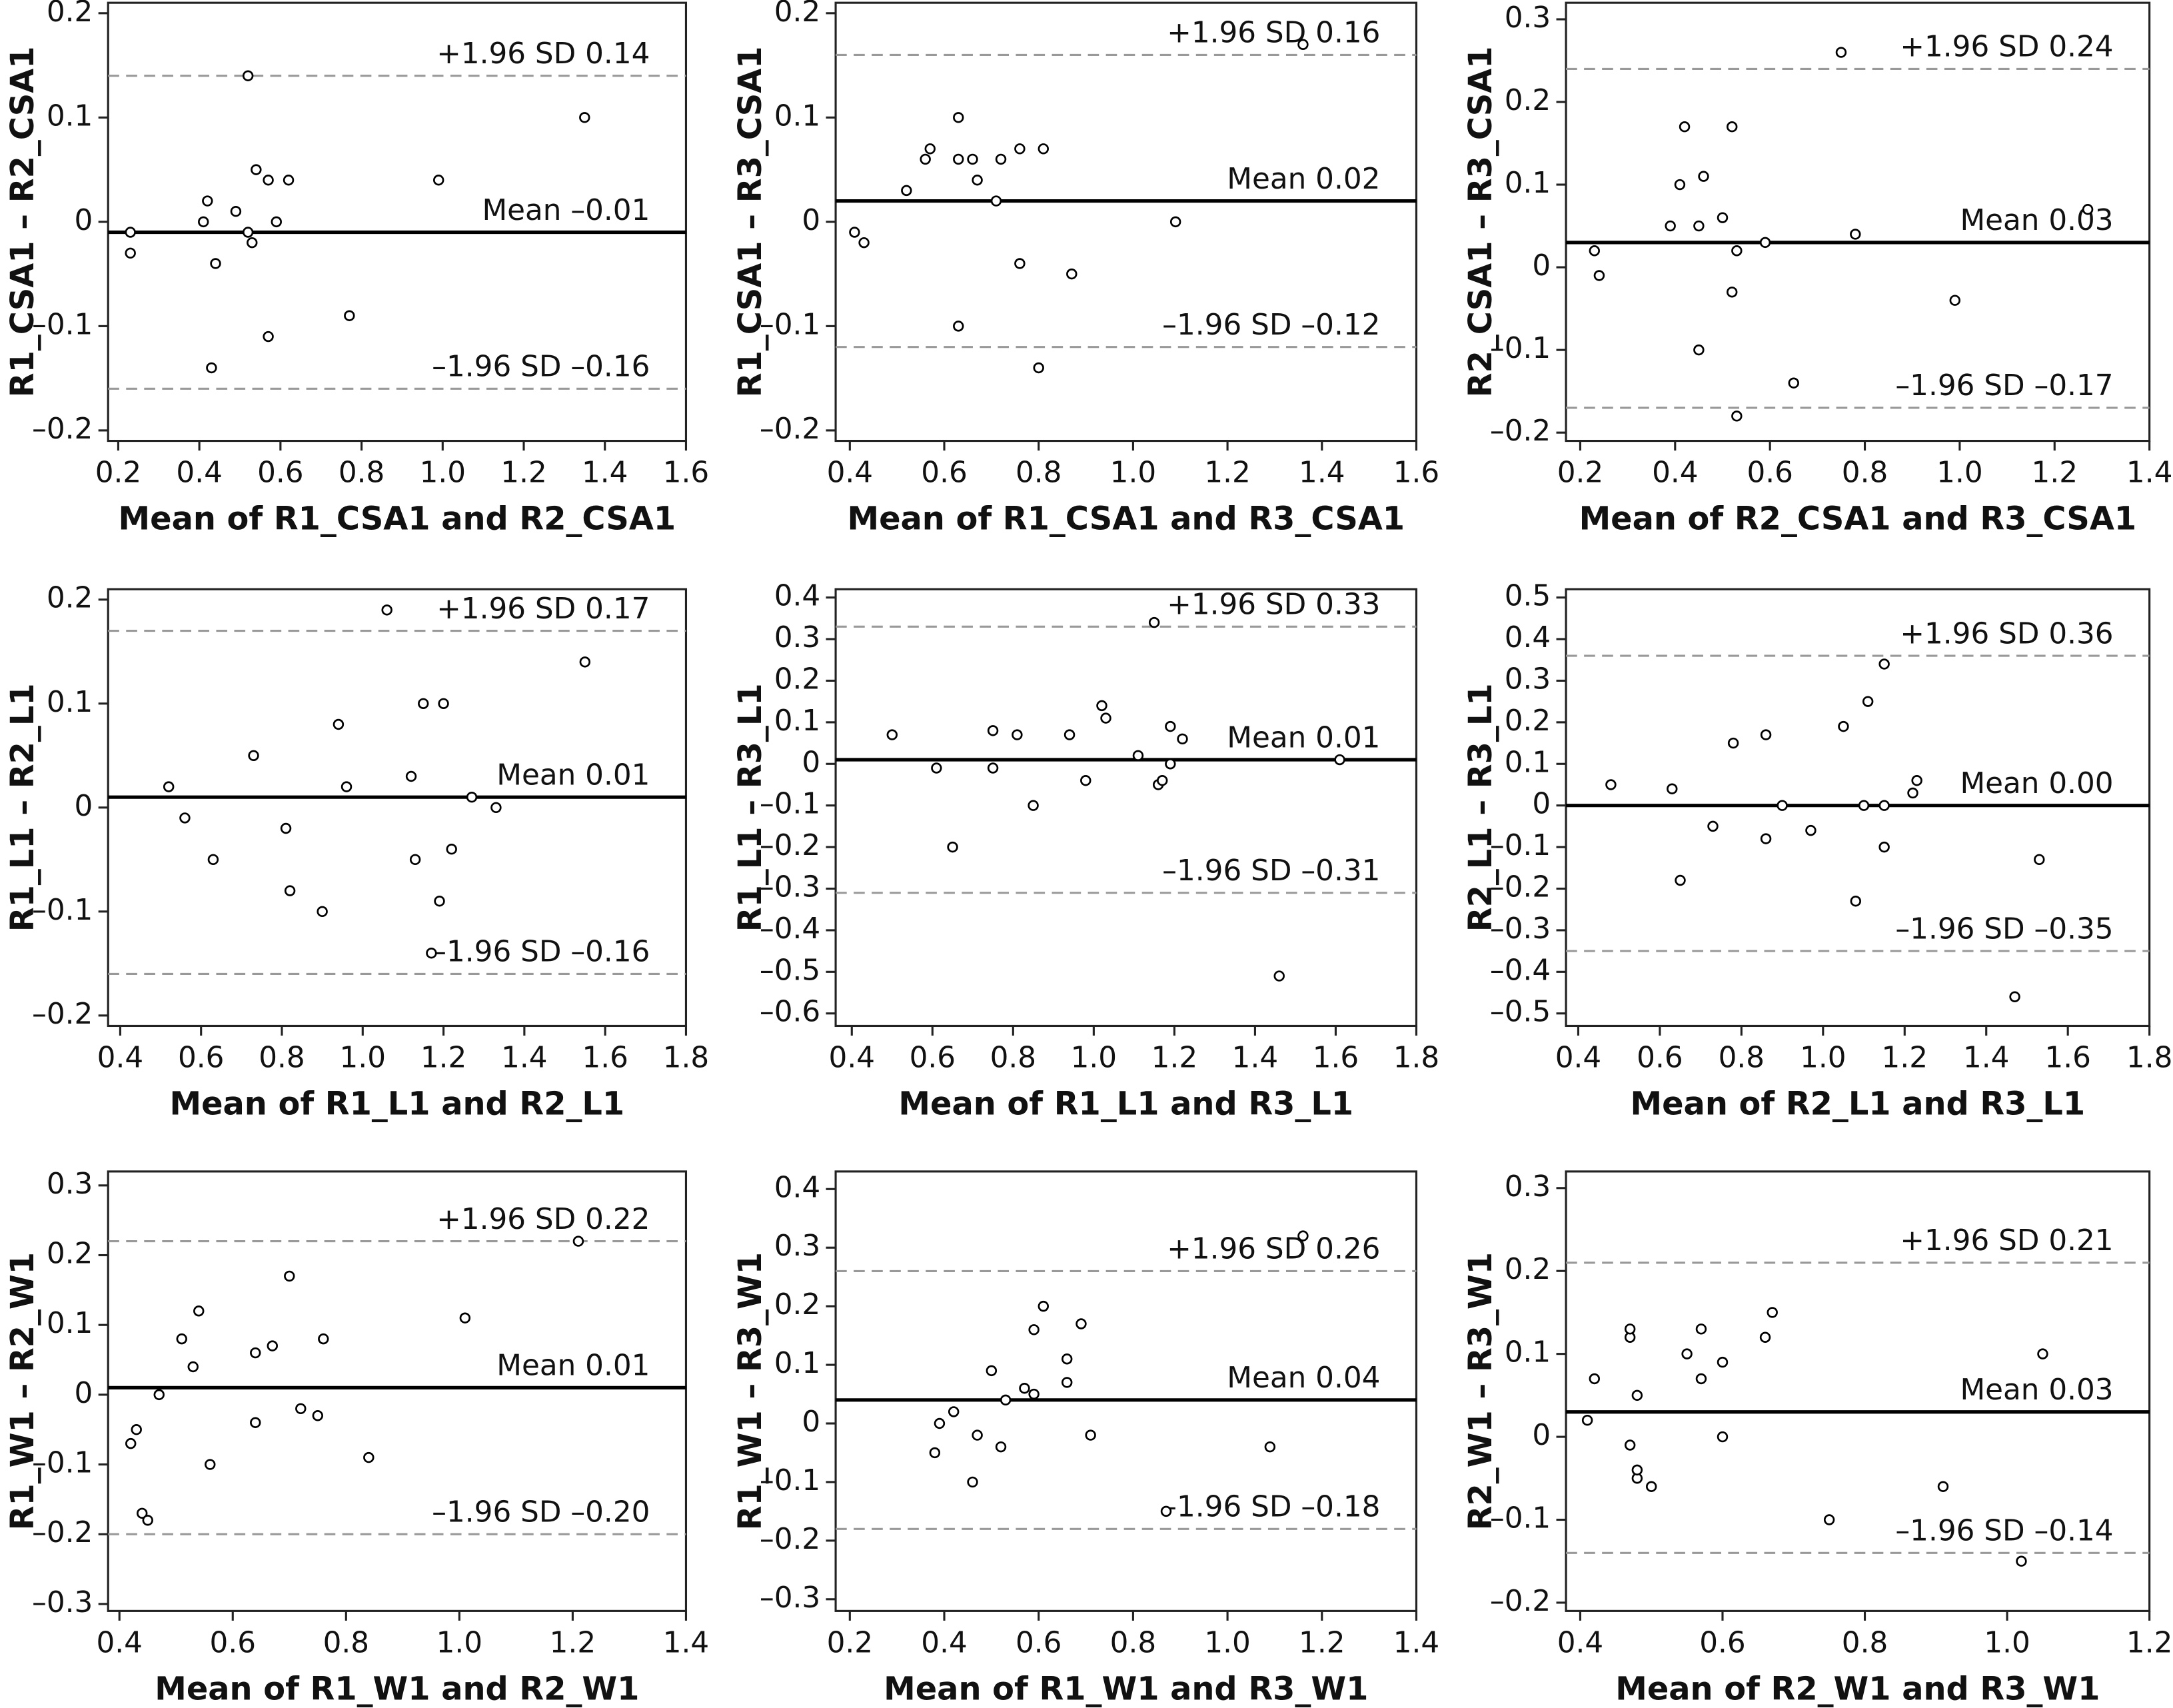 This screenshot has width=2173, height=1708. Describe the element at coordinates (1273, 33) in the screenshot. I see `line-label: +1.96 SD 0.16` at that location.